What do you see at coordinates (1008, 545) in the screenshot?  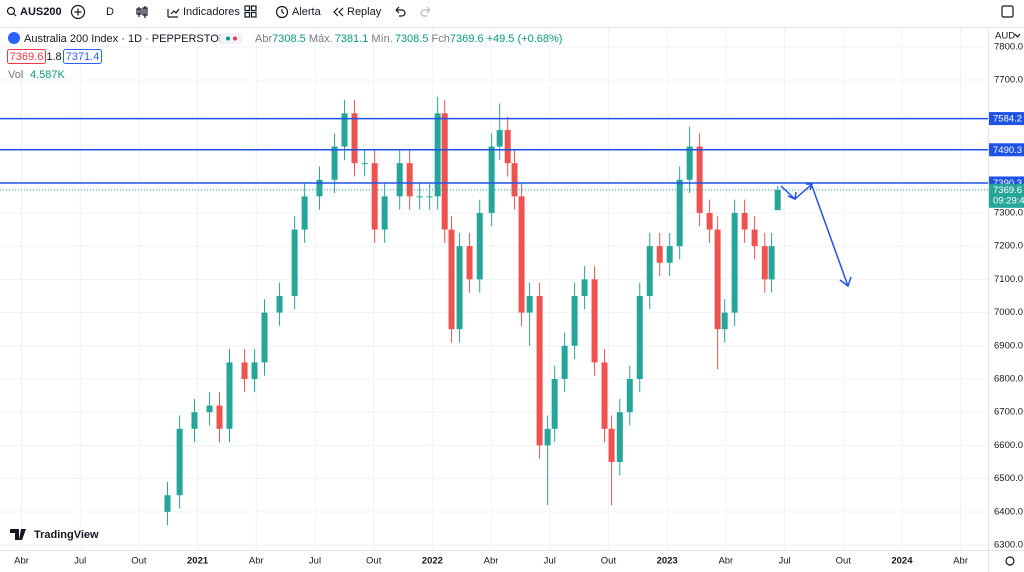 I see `y-tick-label: 6300.0` at bounding box center [1008, 545].